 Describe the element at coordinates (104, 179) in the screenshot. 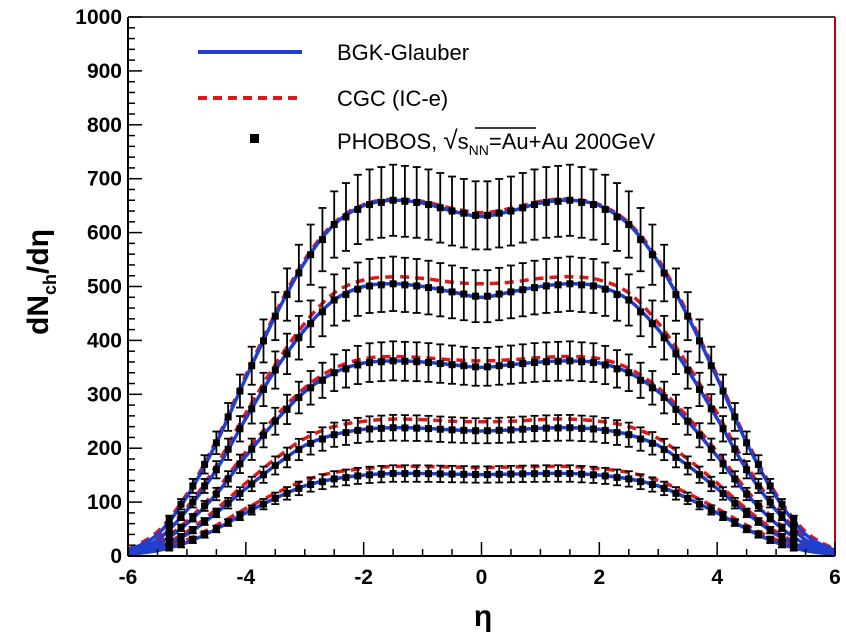

I see `y-tick-label: 700` at that location.